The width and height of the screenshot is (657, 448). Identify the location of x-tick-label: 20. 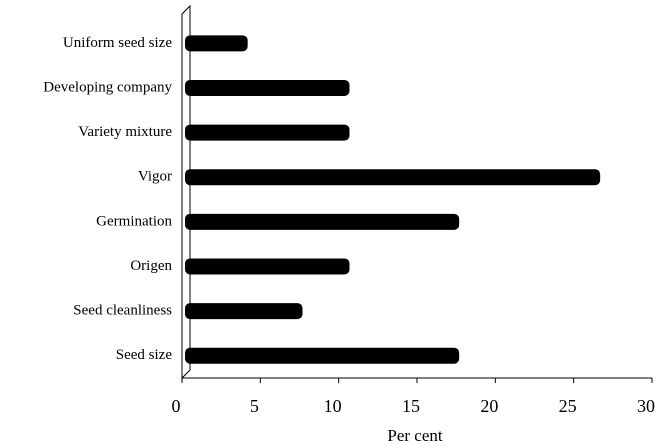
(489, 406).